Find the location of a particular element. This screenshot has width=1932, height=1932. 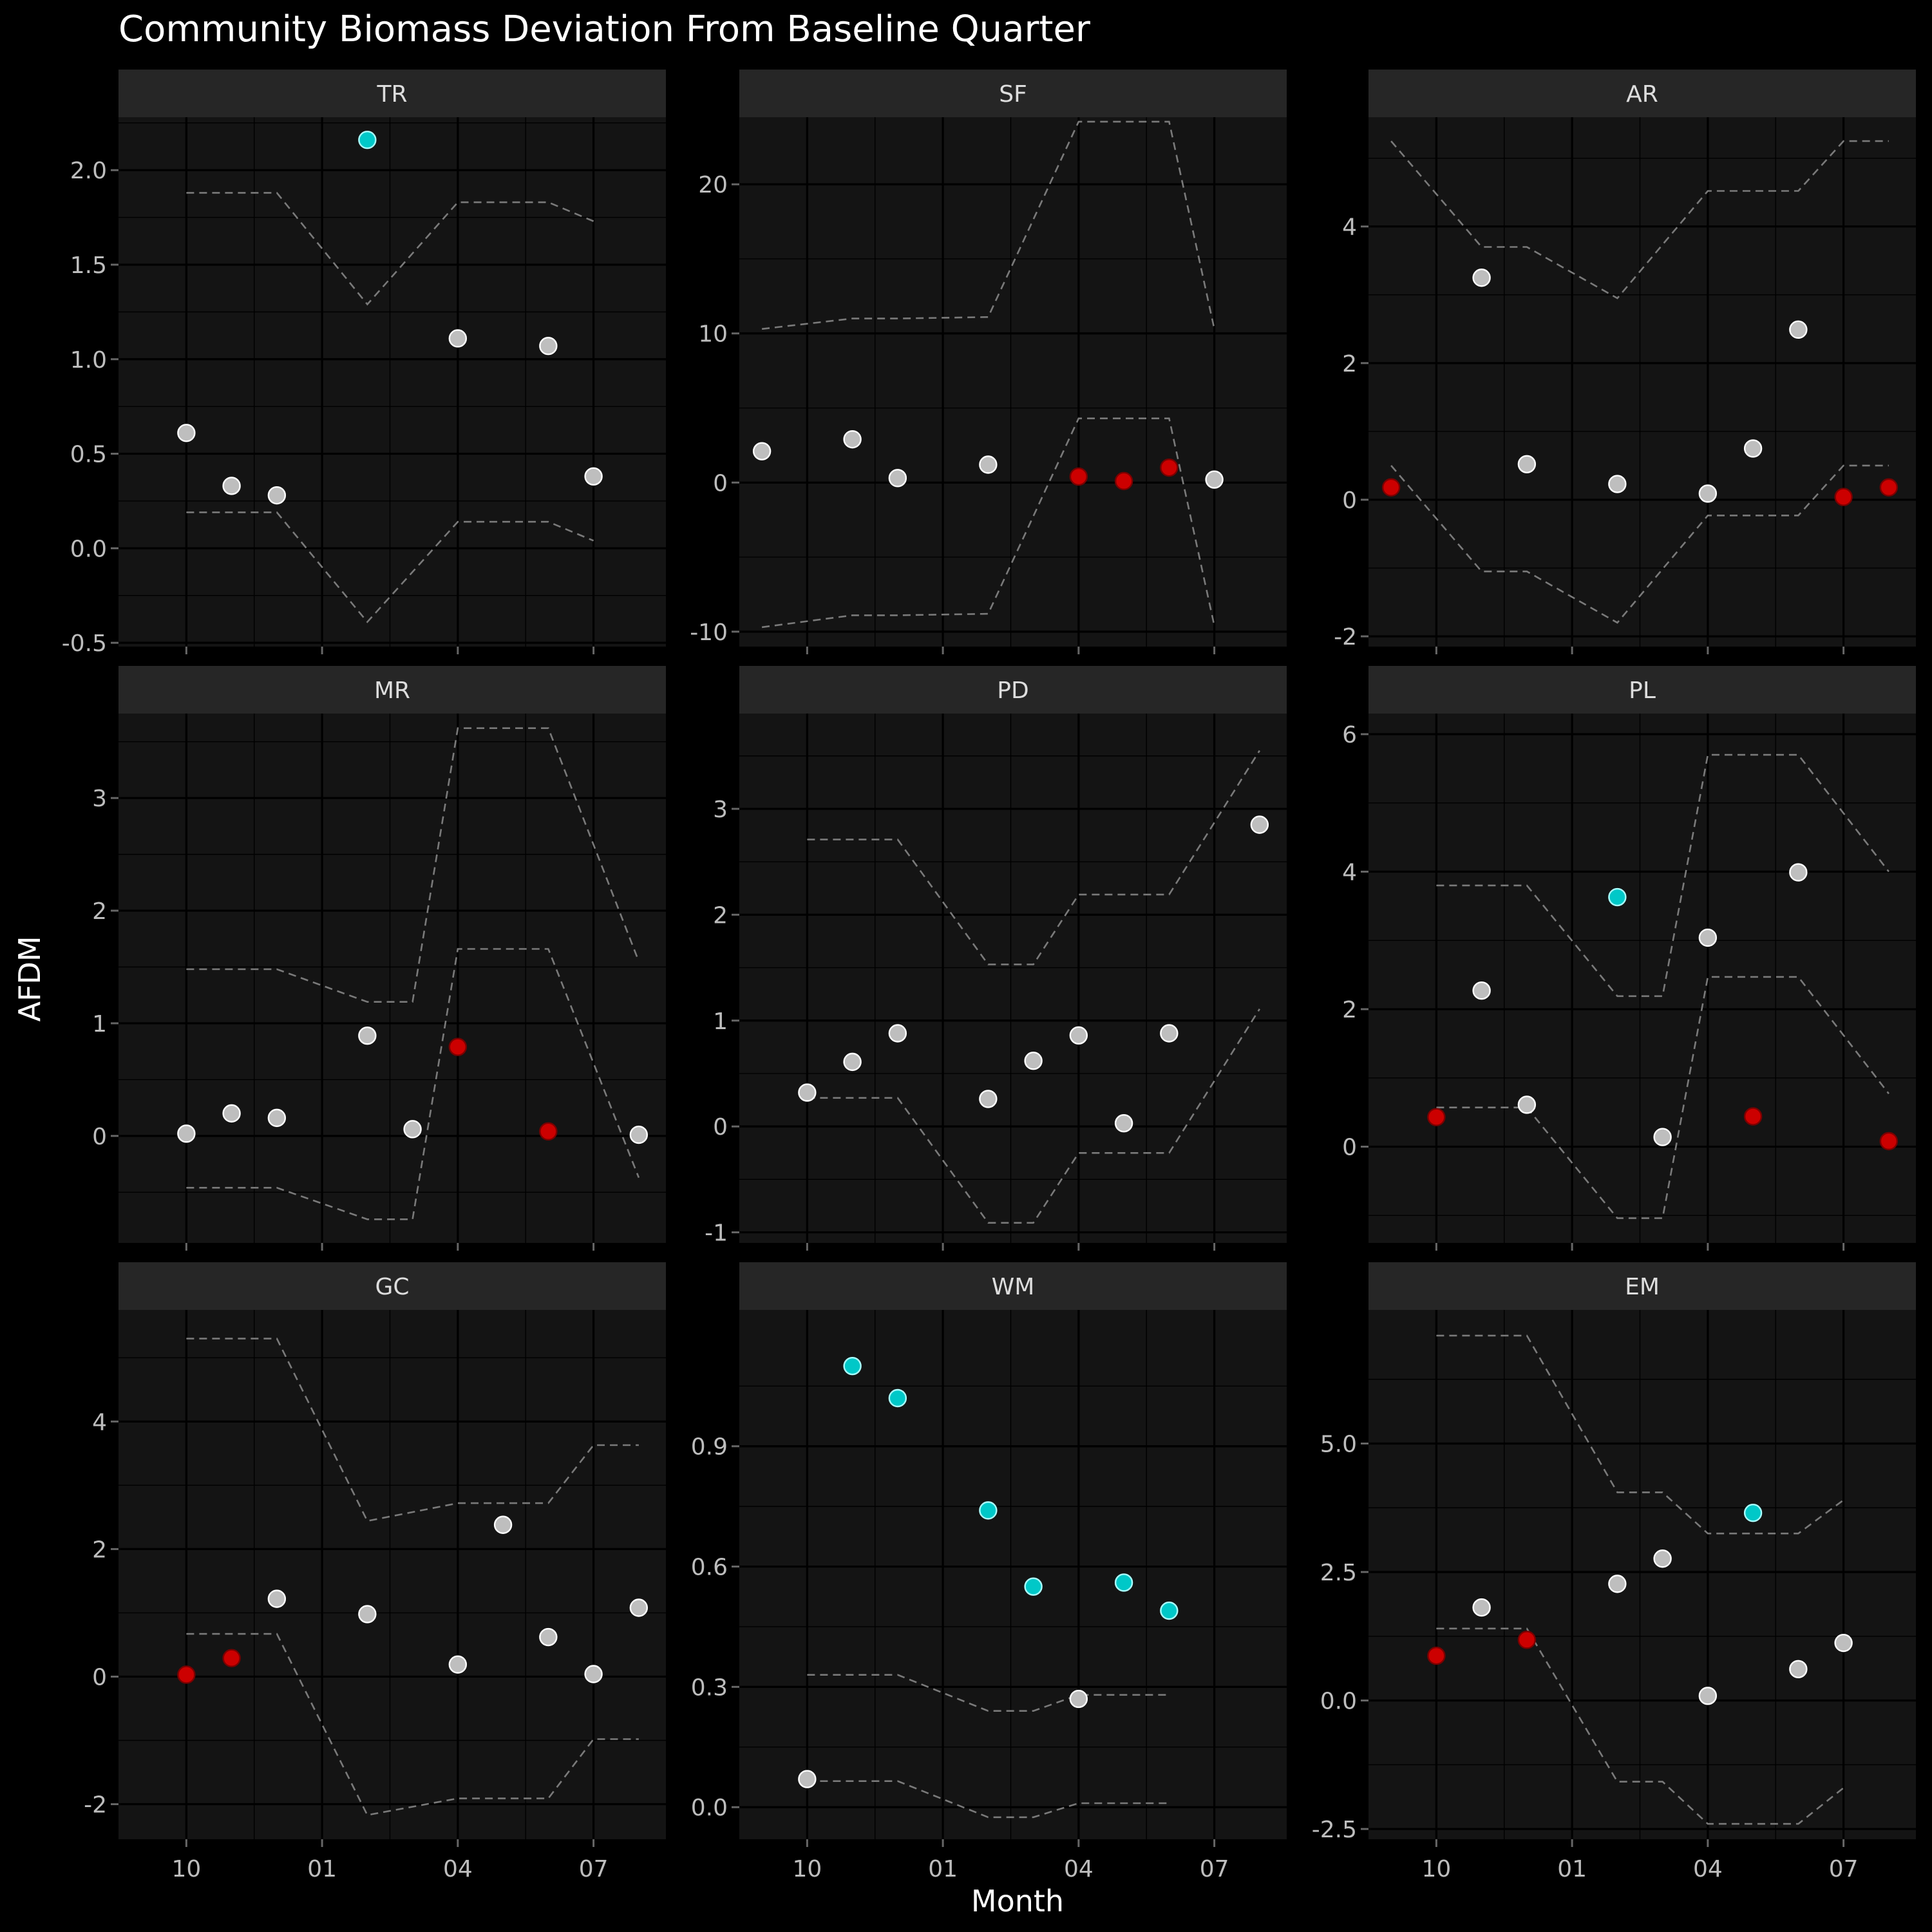

facet-pl: PL 0 2 4 6 is located at coordinates (1629, 958).